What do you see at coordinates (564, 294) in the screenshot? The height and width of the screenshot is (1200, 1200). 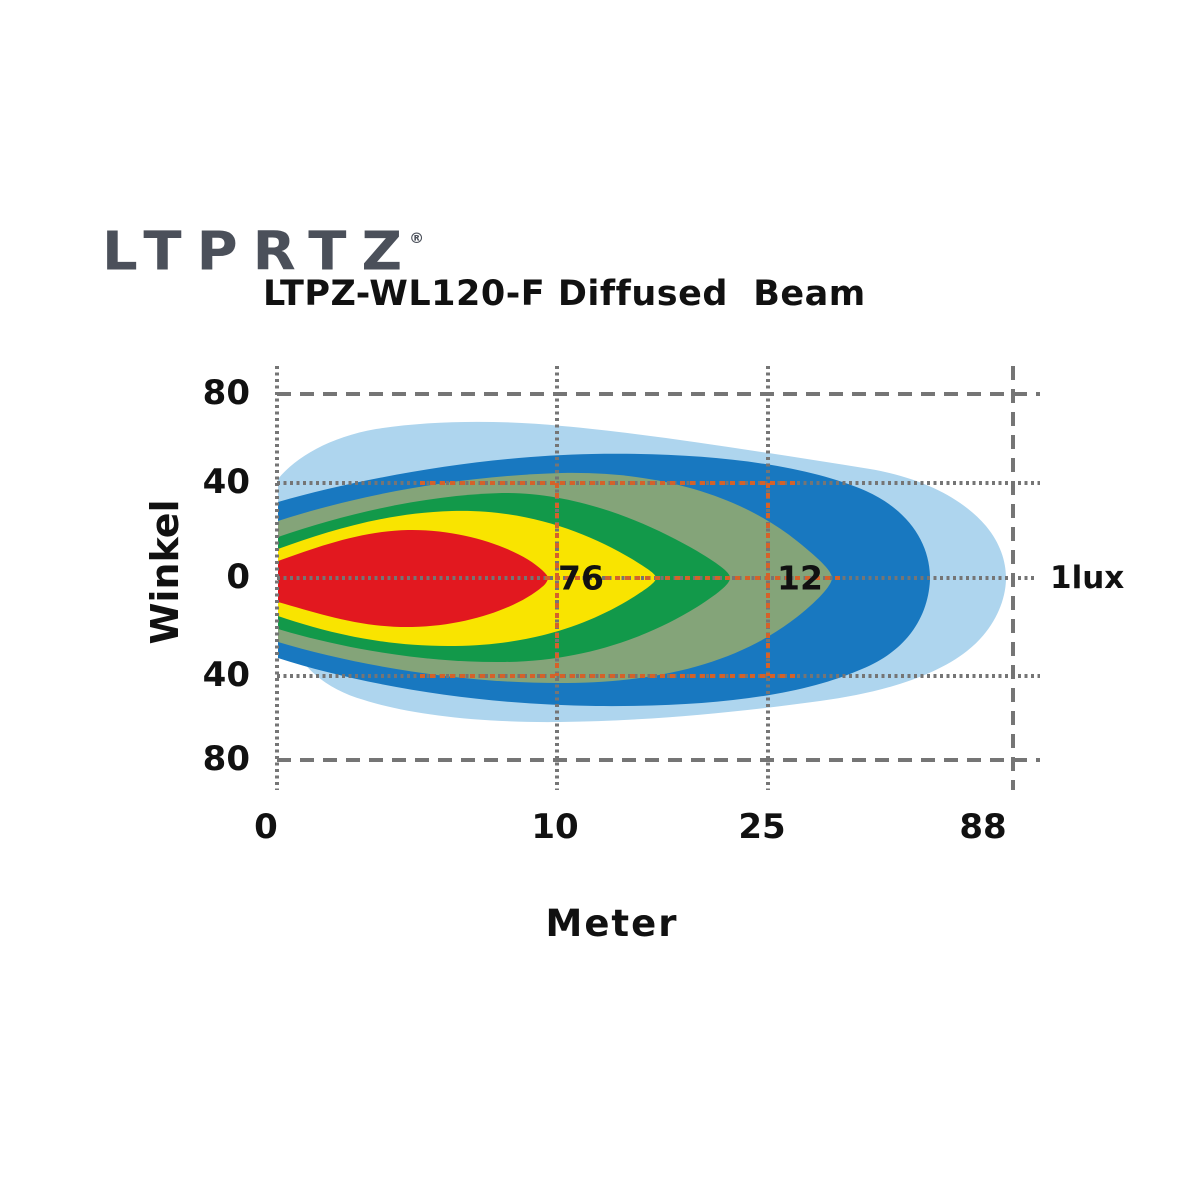 I see `chart-title: LTPZ-WL120-F Diffused Beam` at bounding box center [564, 294].